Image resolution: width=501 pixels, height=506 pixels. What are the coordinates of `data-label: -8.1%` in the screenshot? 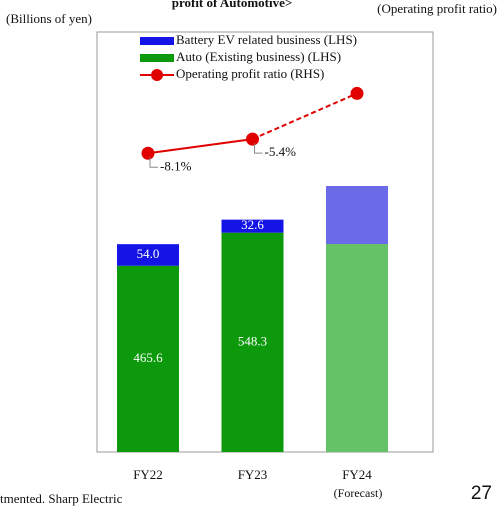 It's located at (176, 165).